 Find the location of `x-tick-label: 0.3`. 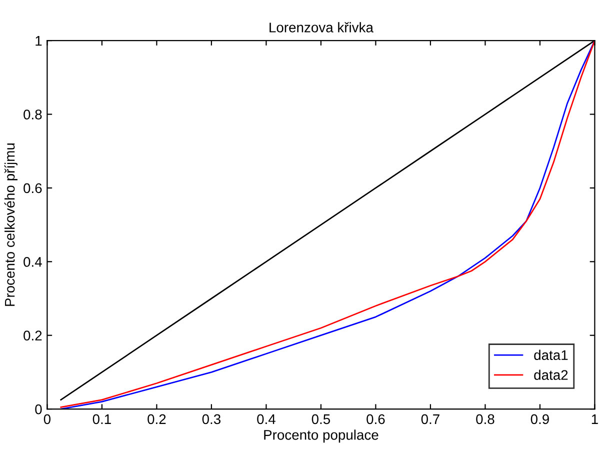

x-tick-label: 0.3 is located at coordinates (211, 419).